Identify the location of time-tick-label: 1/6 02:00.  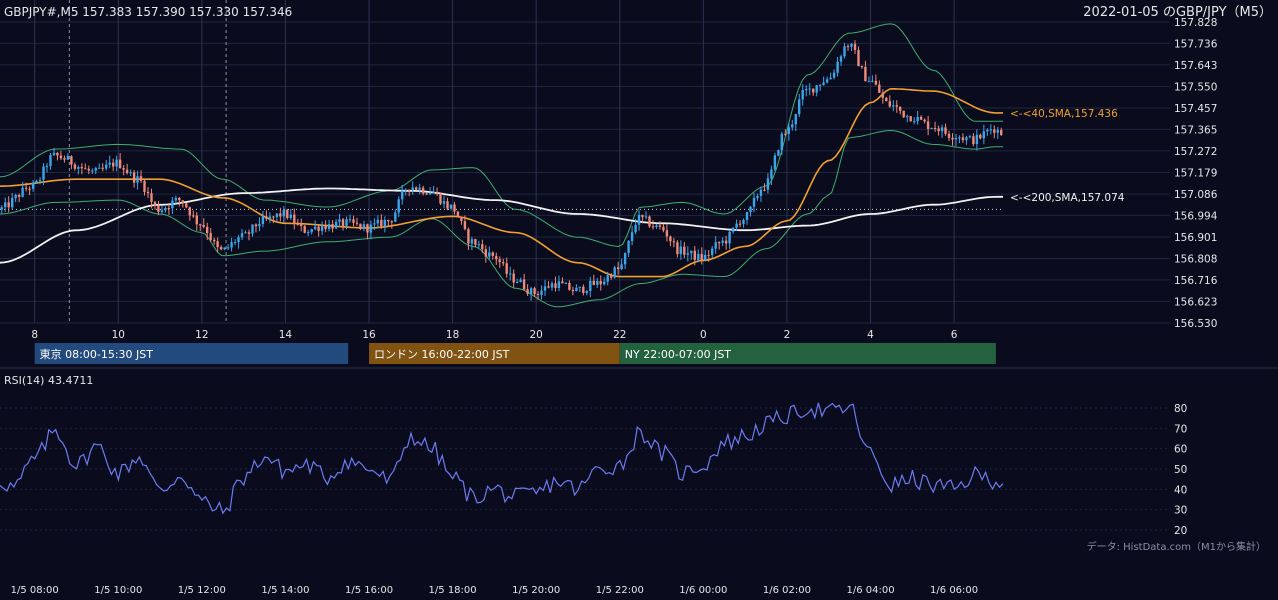
(787, 590).